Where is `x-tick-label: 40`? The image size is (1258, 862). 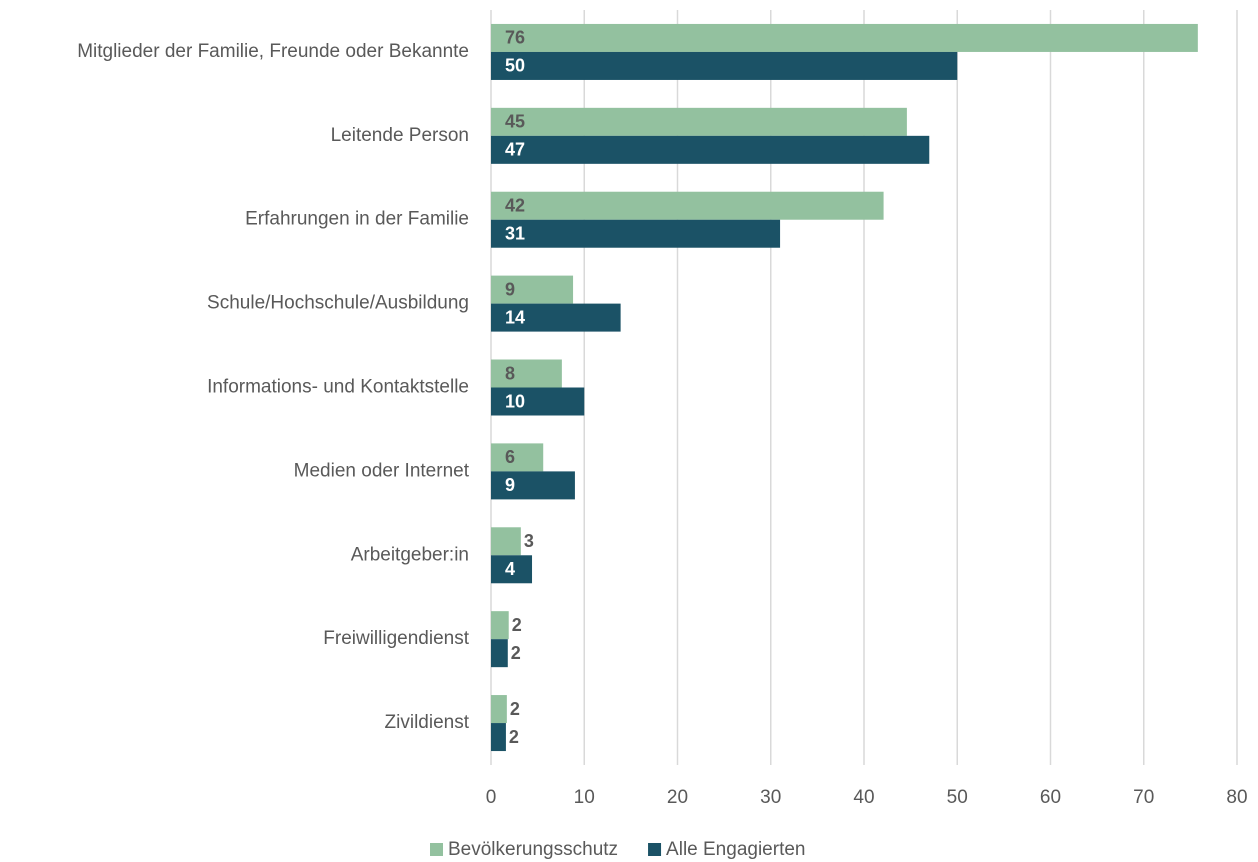
x-tick-label: 40 is located at coordinates (863, 797).